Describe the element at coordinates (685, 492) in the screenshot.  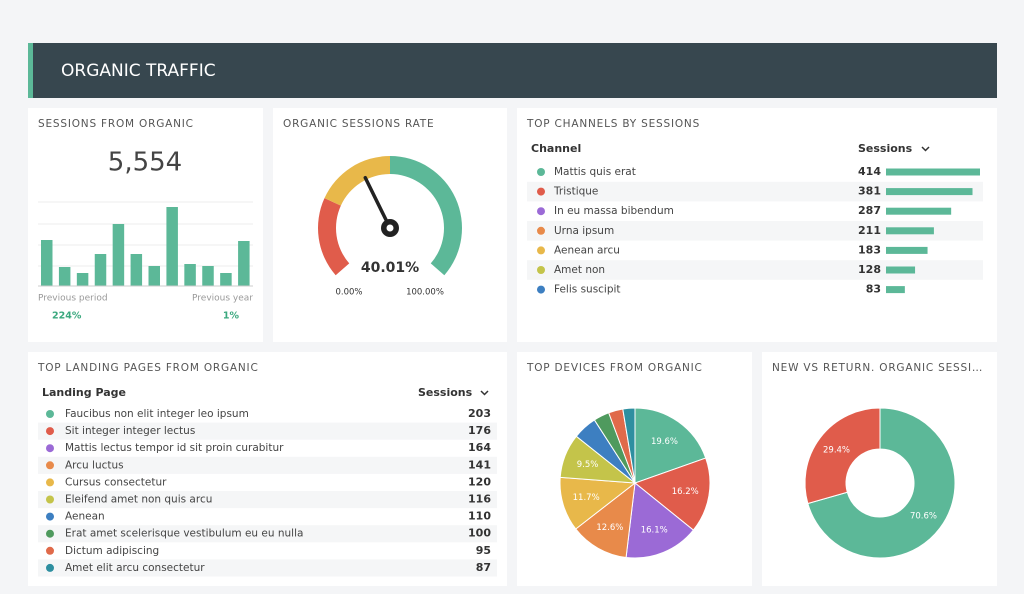
I see `slice-label: 16.2%` at that location.